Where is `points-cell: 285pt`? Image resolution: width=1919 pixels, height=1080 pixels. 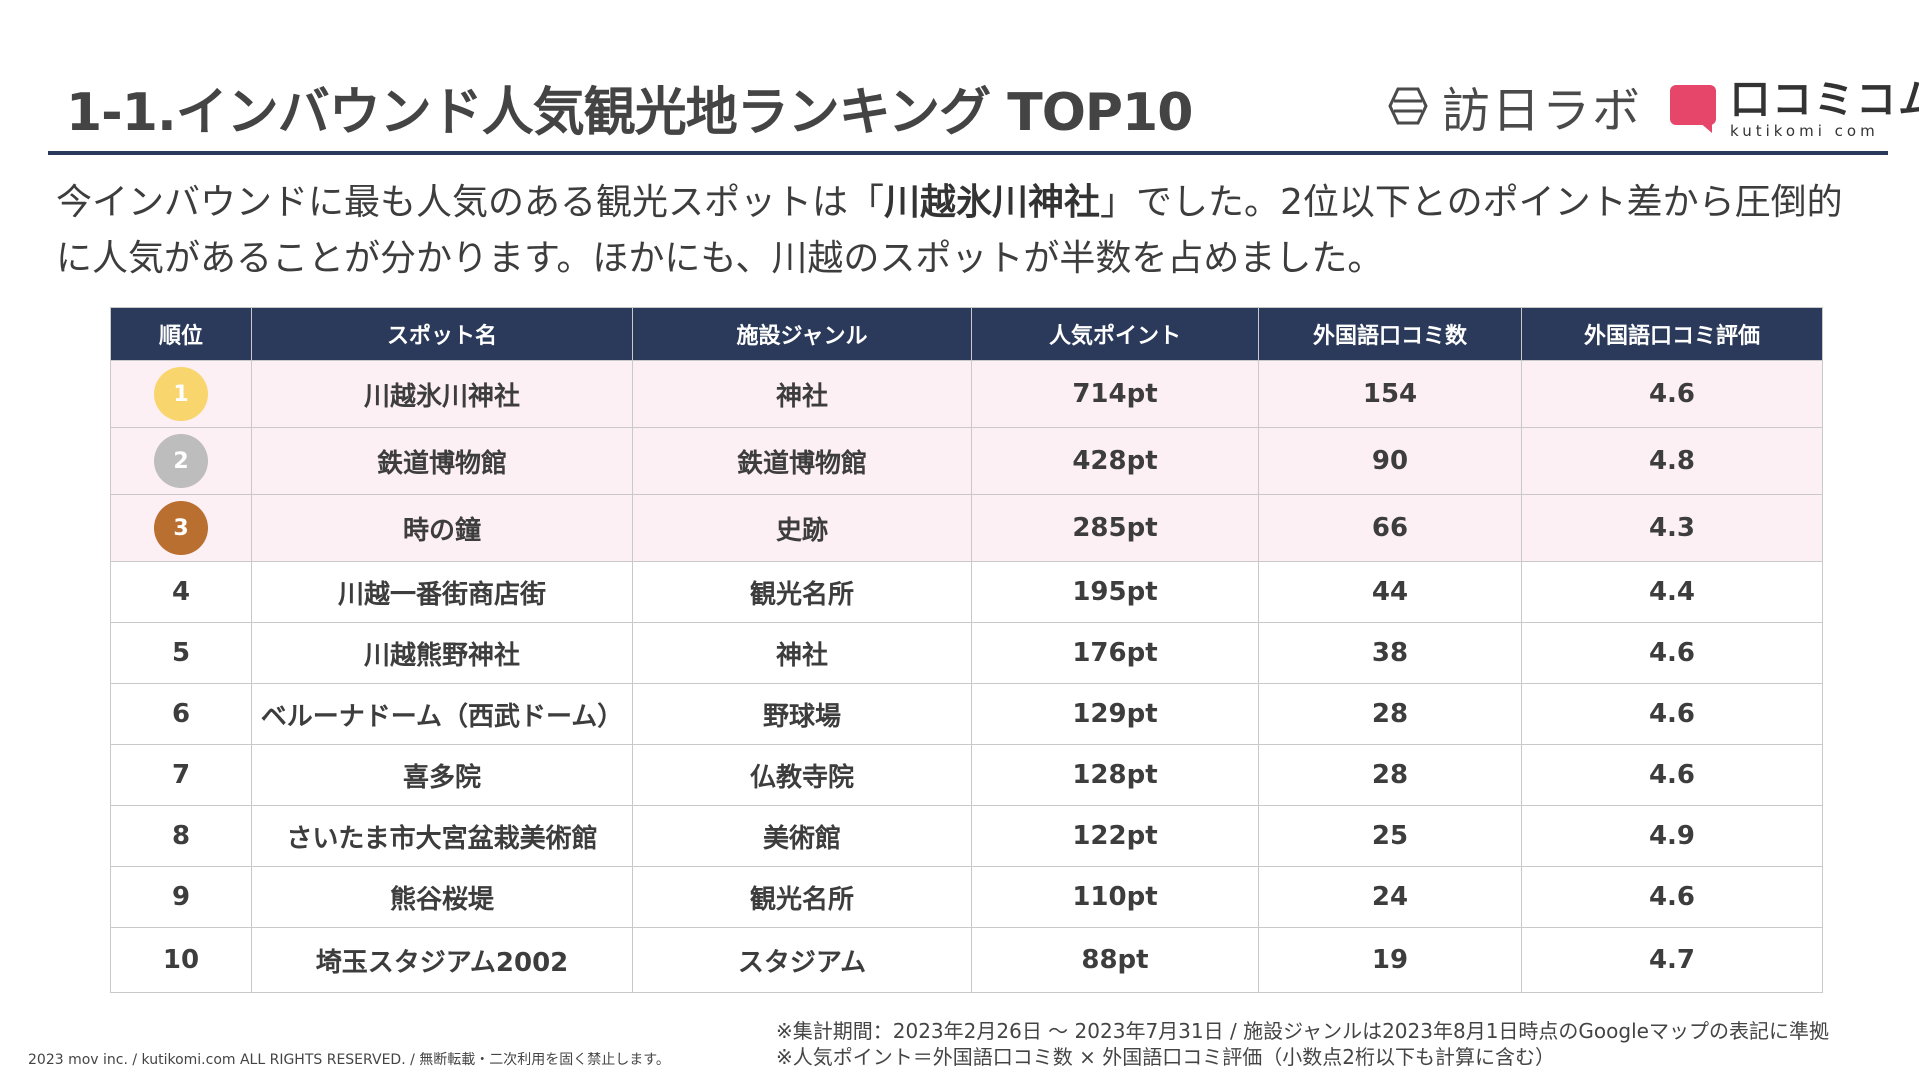 points-cell: 285pt is located at coordinates (1115, 528).